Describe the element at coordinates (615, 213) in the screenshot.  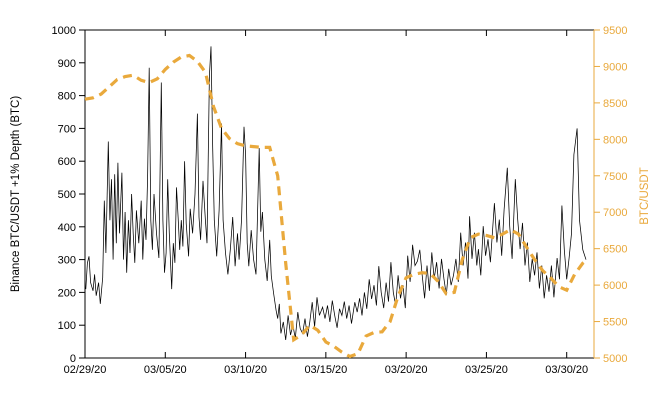
I see `price-axis-tick-label: 7000` at that location.